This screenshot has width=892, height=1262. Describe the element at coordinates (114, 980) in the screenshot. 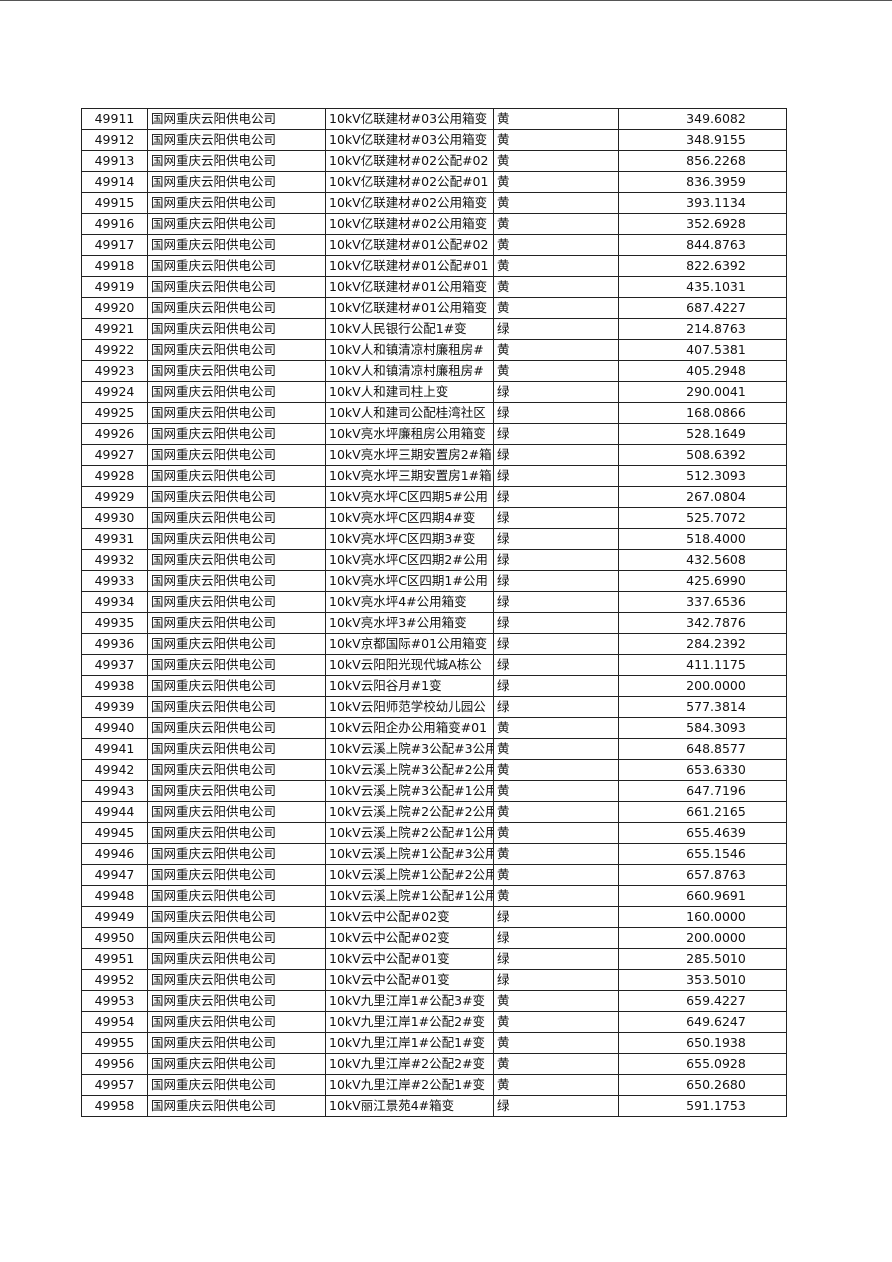

I see `row-id-cell: 49952` at that location.